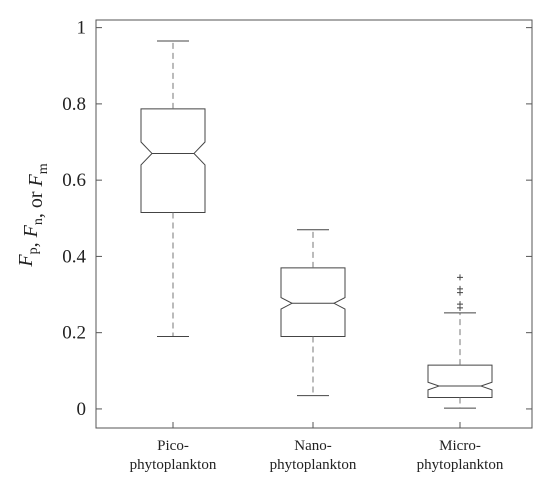 This screenshot has height=490, width=550. What do you see at coordinates (33, 250) in the screenshot?
I see `y-label-part: p` at bounding box center [33, 250].